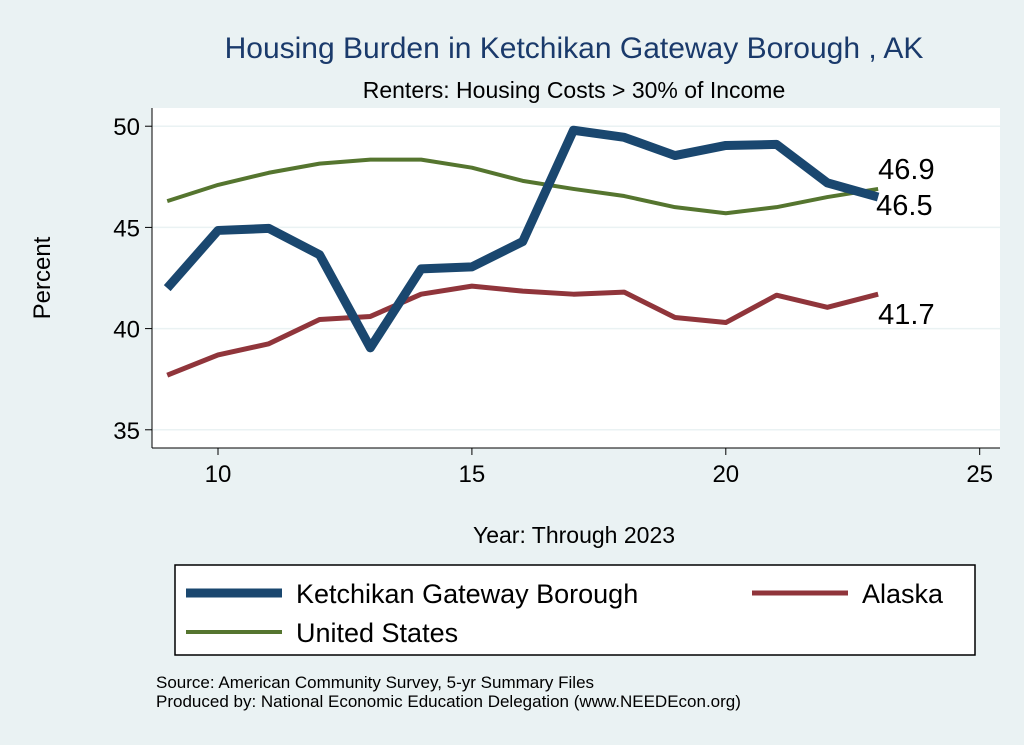 Image resolution: width=1024 pixels, height=745 pixels. Describe the element at coordinates (126, 431) in the screenshot. I see `y-tick-label: 35` at that location.